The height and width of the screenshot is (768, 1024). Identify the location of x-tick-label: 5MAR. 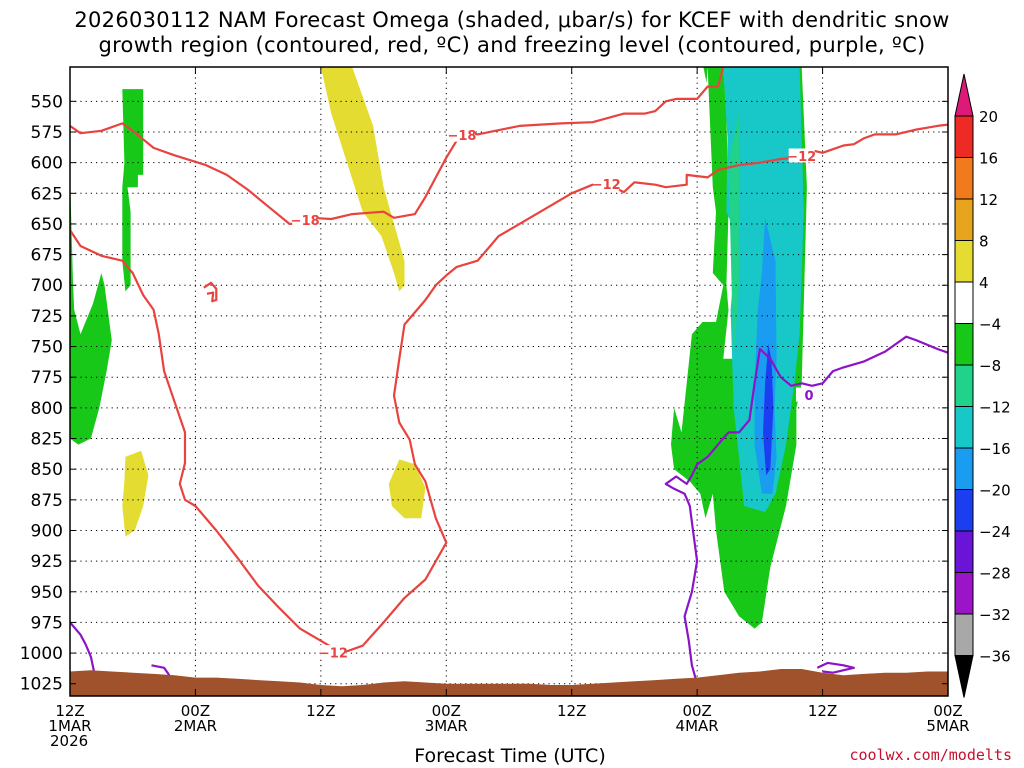
(947, 726).